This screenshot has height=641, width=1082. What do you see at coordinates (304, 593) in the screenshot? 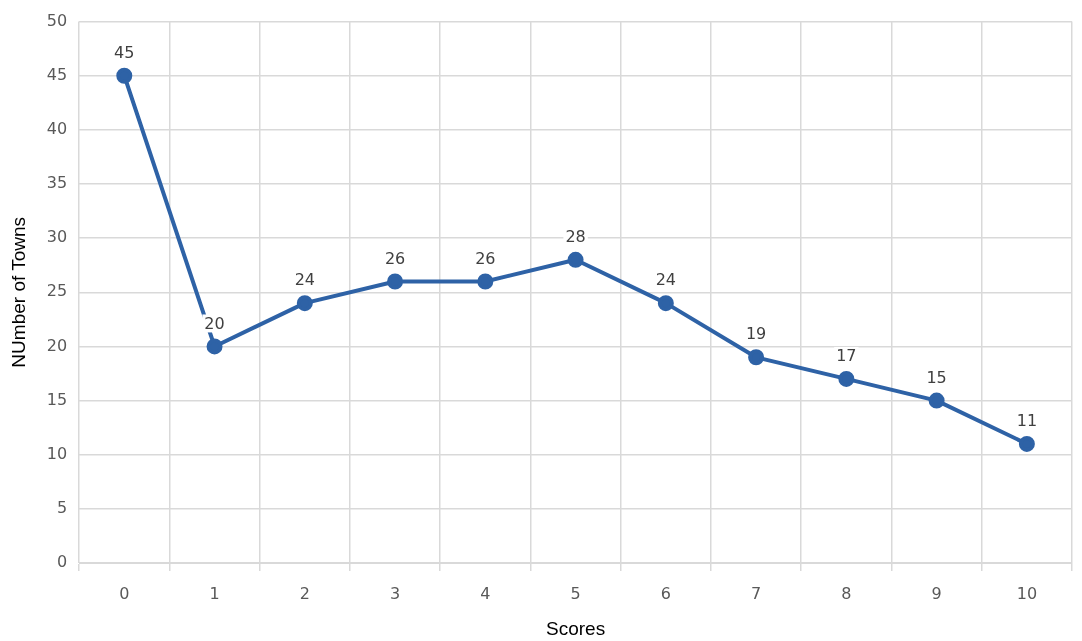
I see `x-tick-label: 2` at bounding box center [304, 593].